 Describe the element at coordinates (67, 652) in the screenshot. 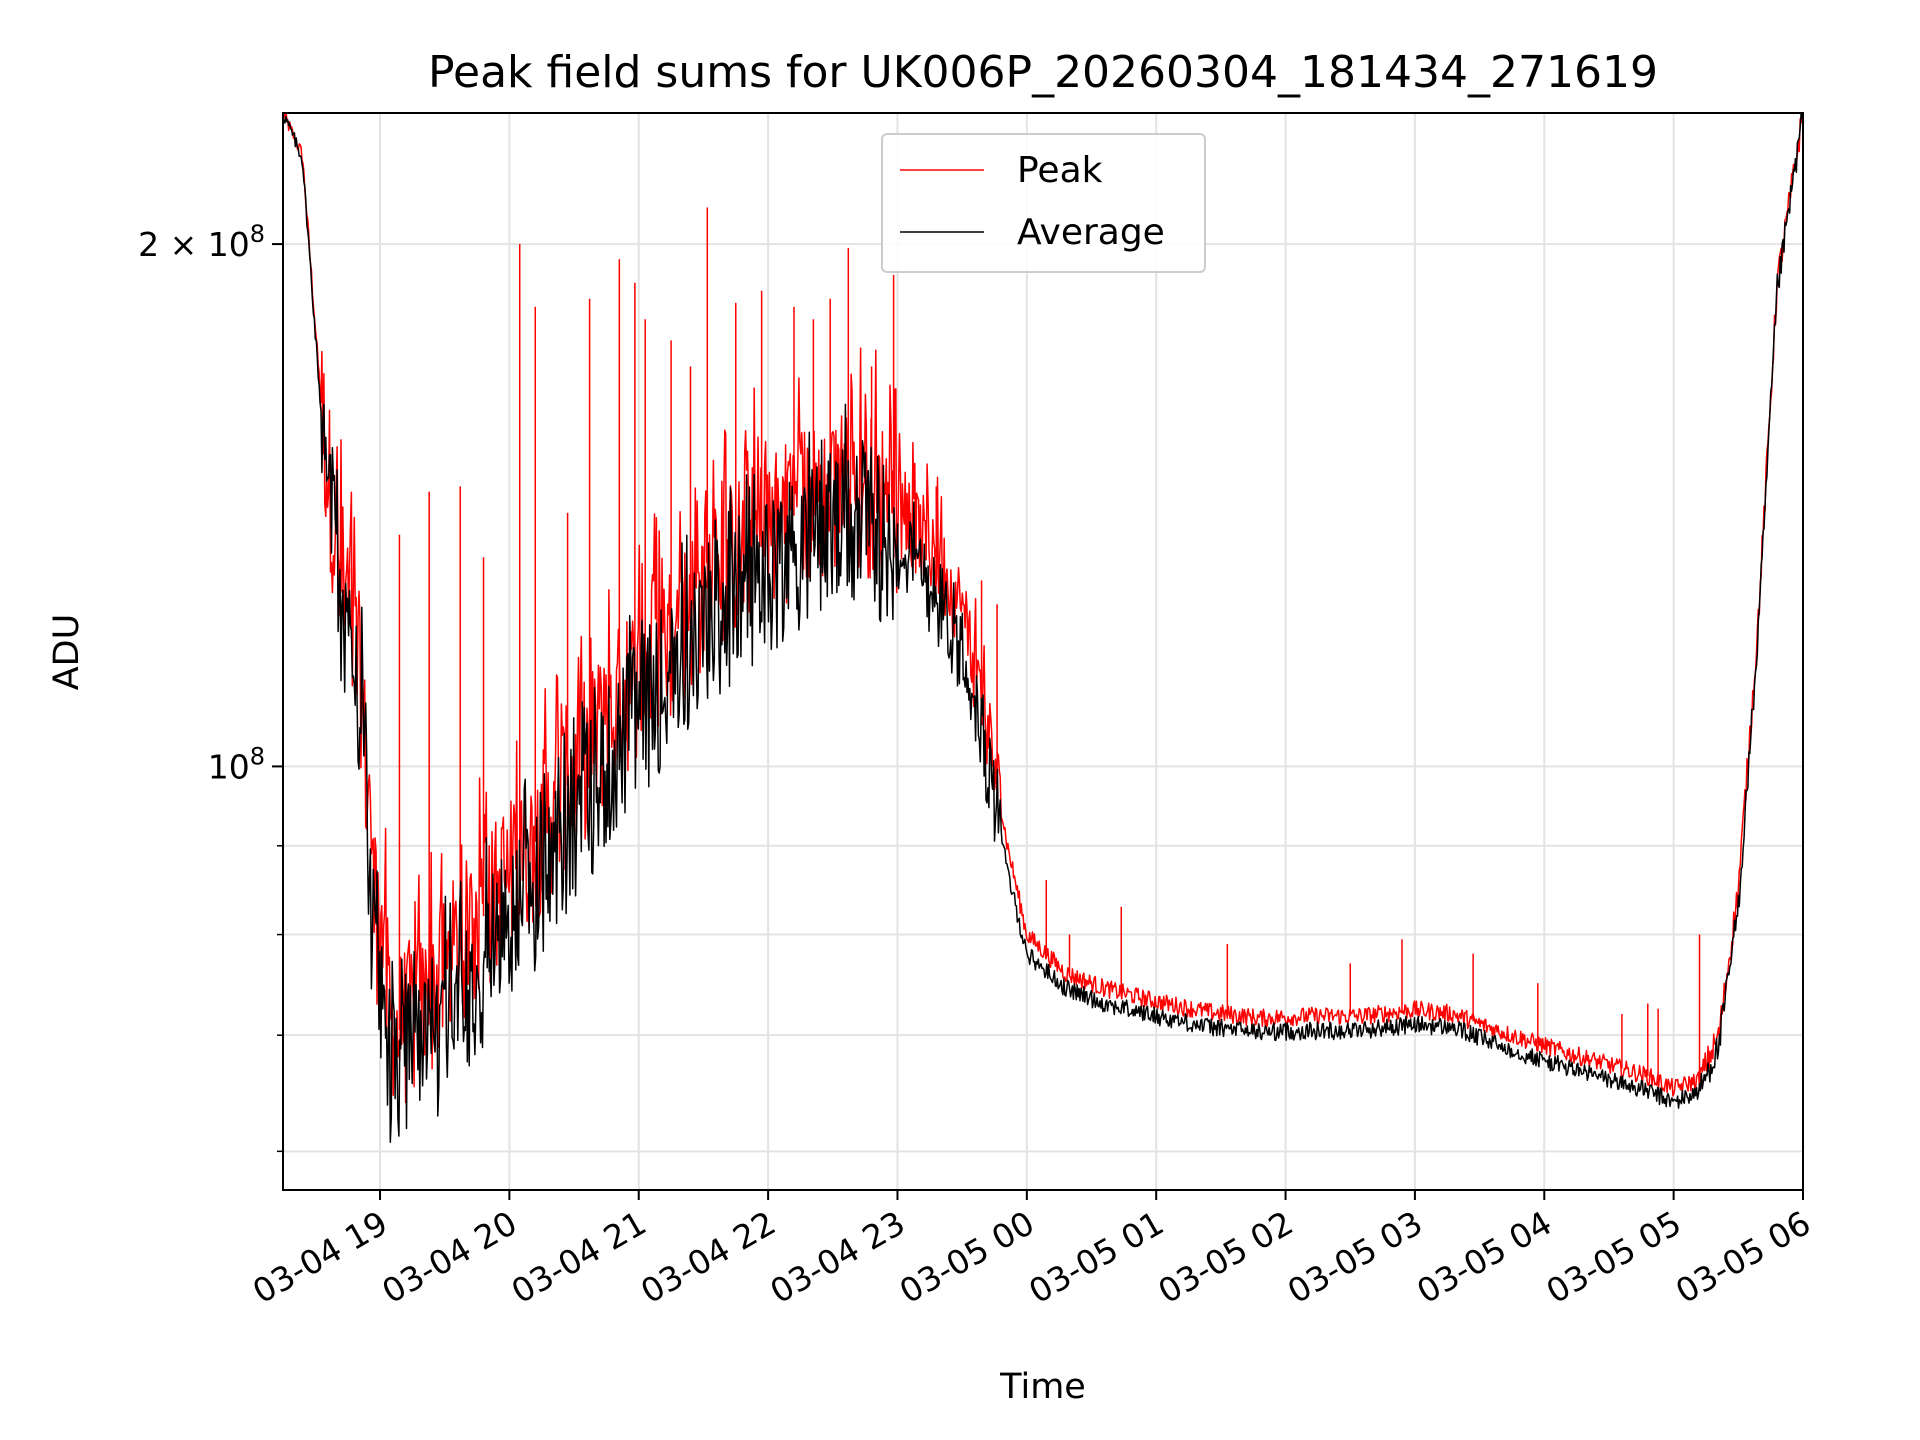

I see `y-axis-label: ADU` at that location.